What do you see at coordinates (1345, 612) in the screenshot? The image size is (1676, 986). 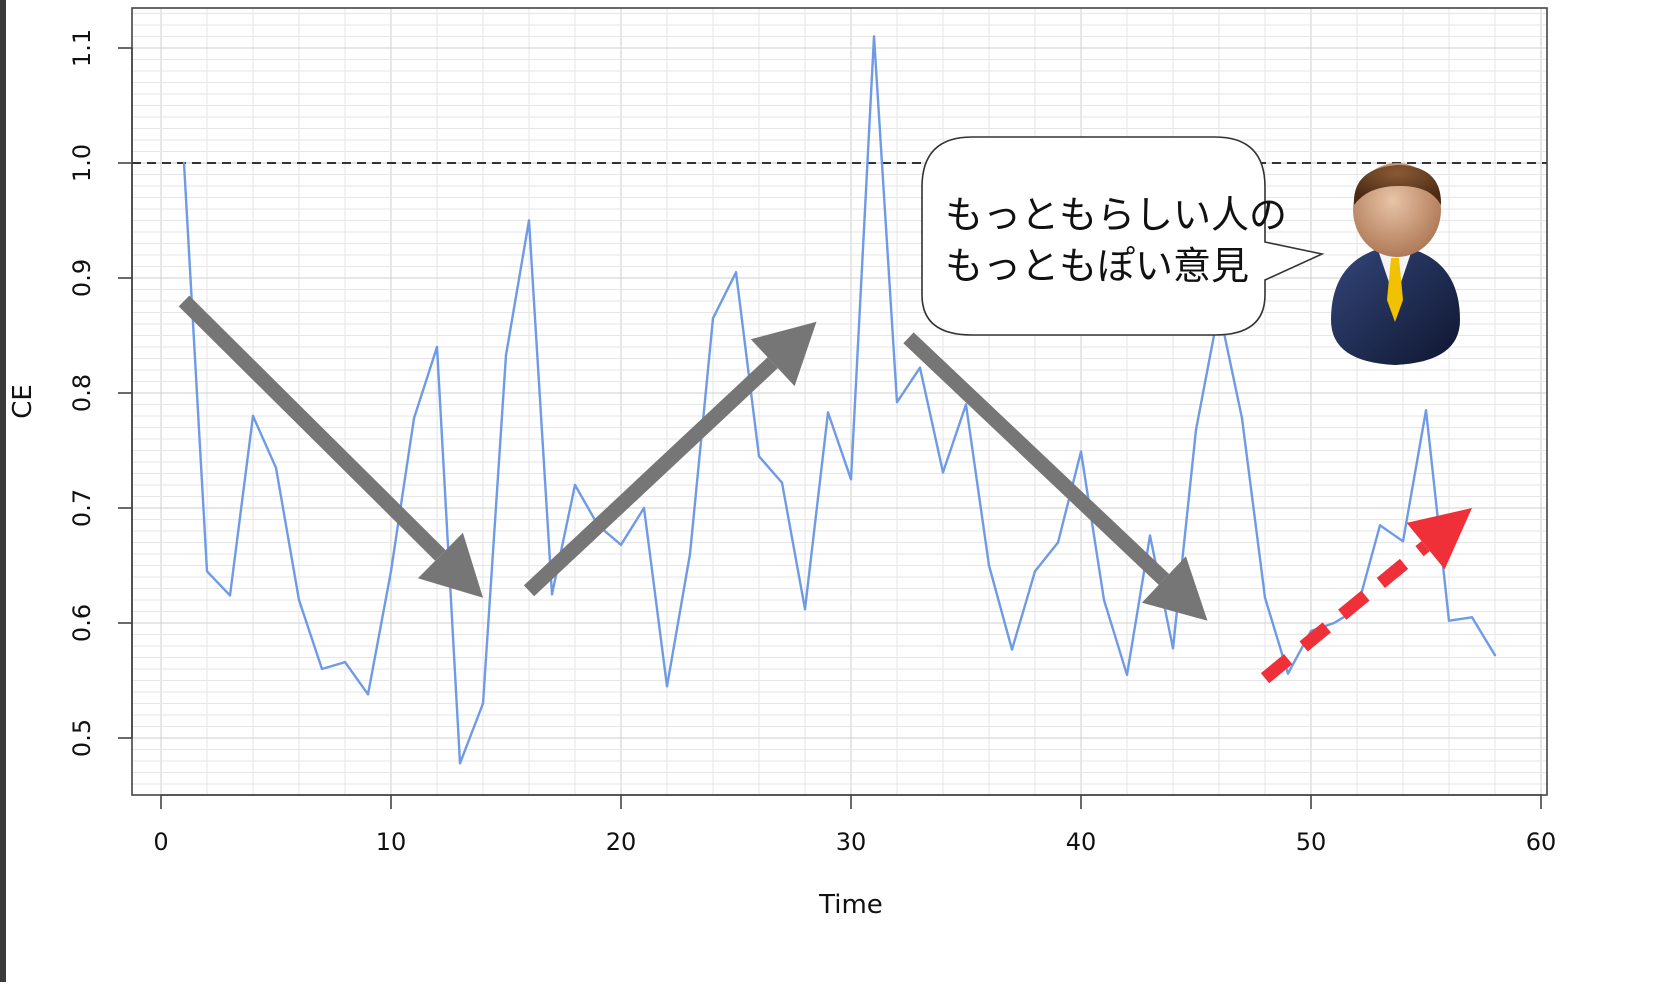 I see `red-arrow-shaft` at bounding box center [1345, 612].